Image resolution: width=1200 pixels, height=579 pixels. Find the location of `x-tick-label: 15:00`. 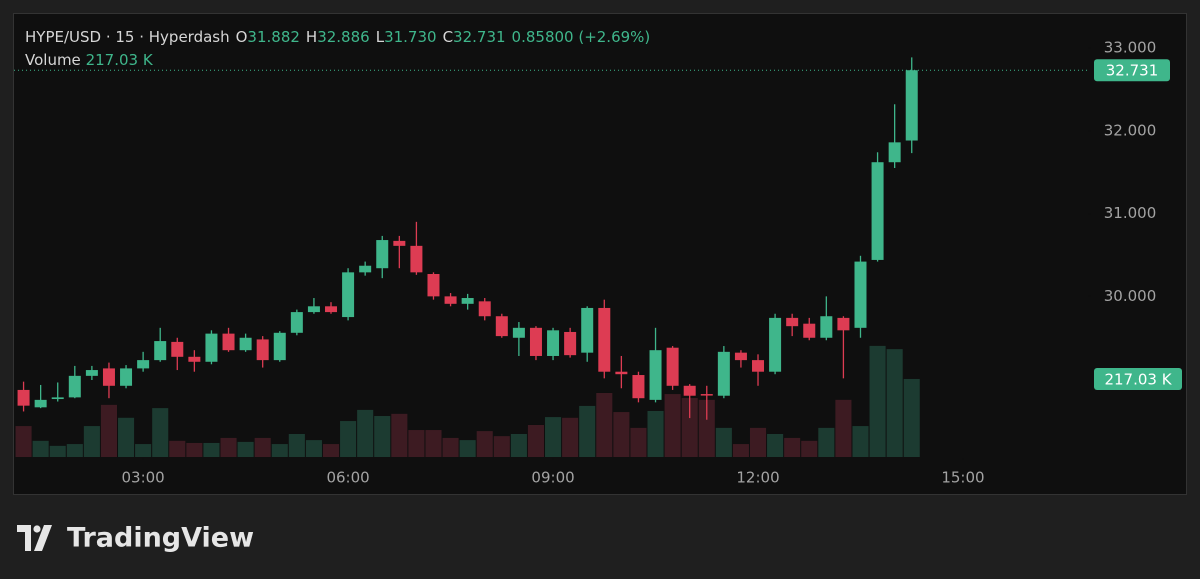

x-tick-label: 15:00 is located at coordinates (962, 478).